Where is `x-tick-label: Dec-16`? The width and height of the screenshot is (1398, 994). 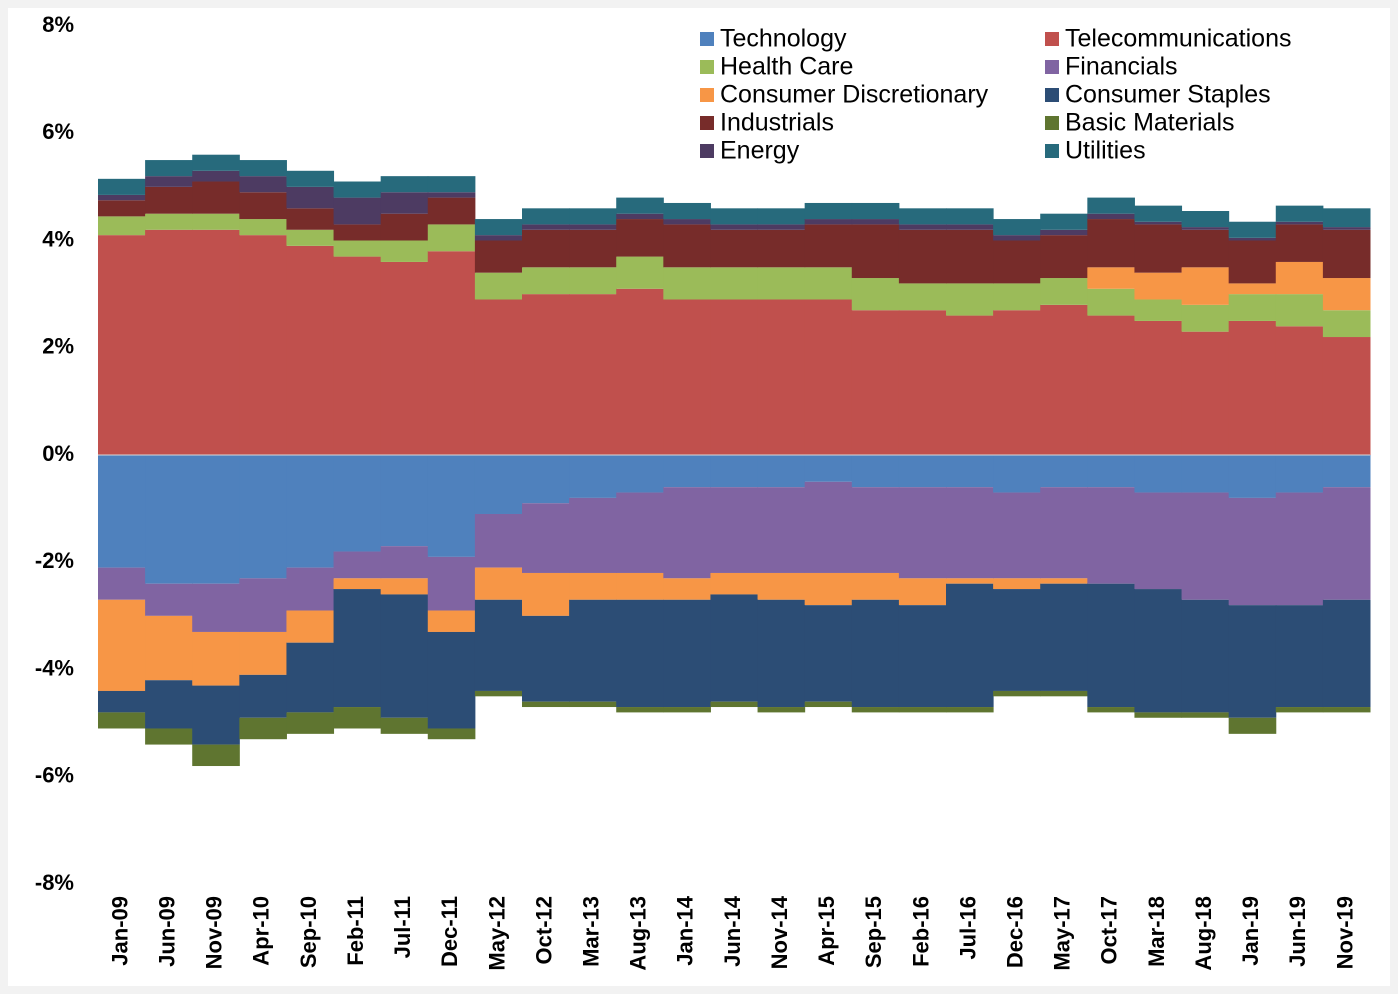
x-tick-label: Dec-16 is located at coordinates (1014, 932).